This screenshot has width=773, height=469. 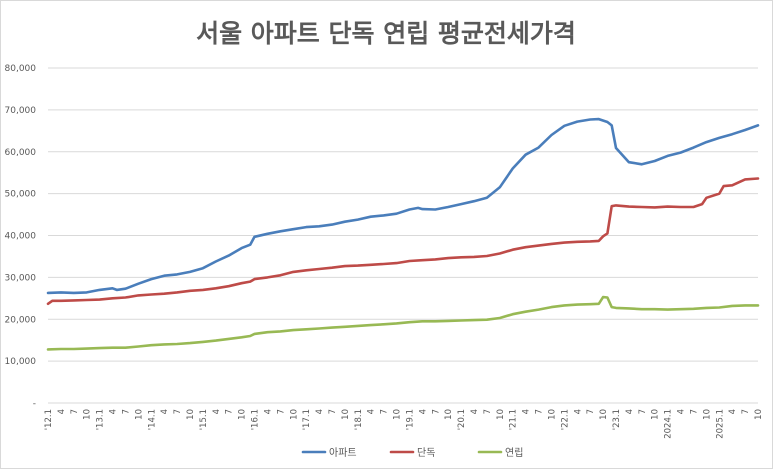 I want to click on x-tick-label: '13.1, so click(x=101, y=419).